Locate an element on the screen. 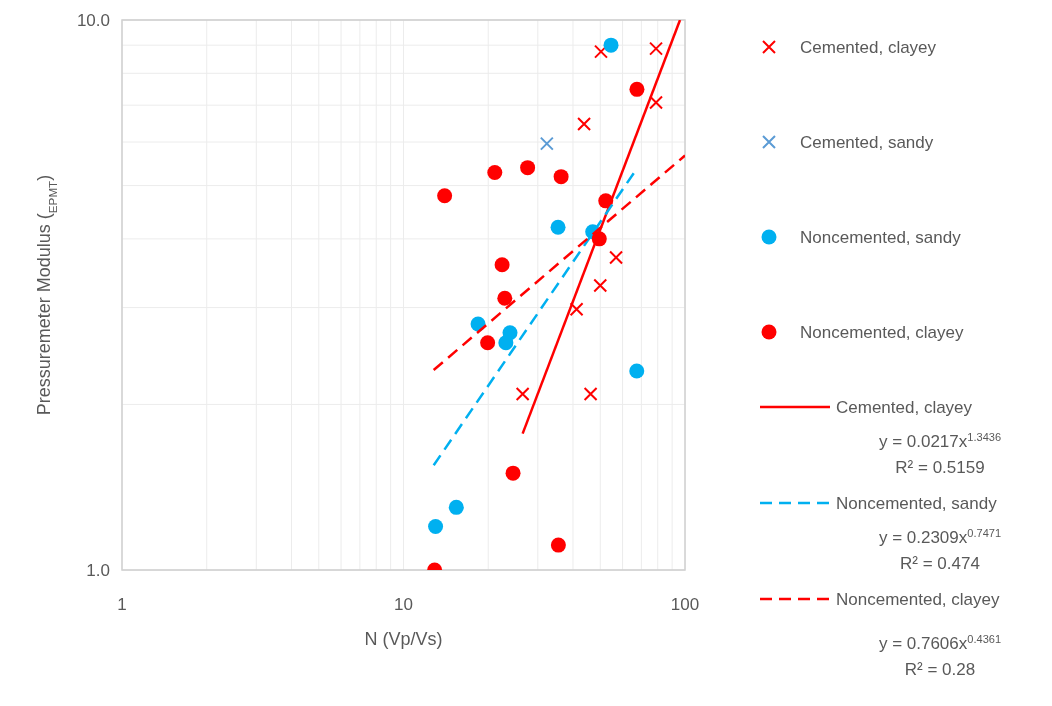 Image resolution: width=1052 pixels, height=706 pixels. text: y = 0.2309x$^{0.7471}$ is located at coordinates (940, 537).